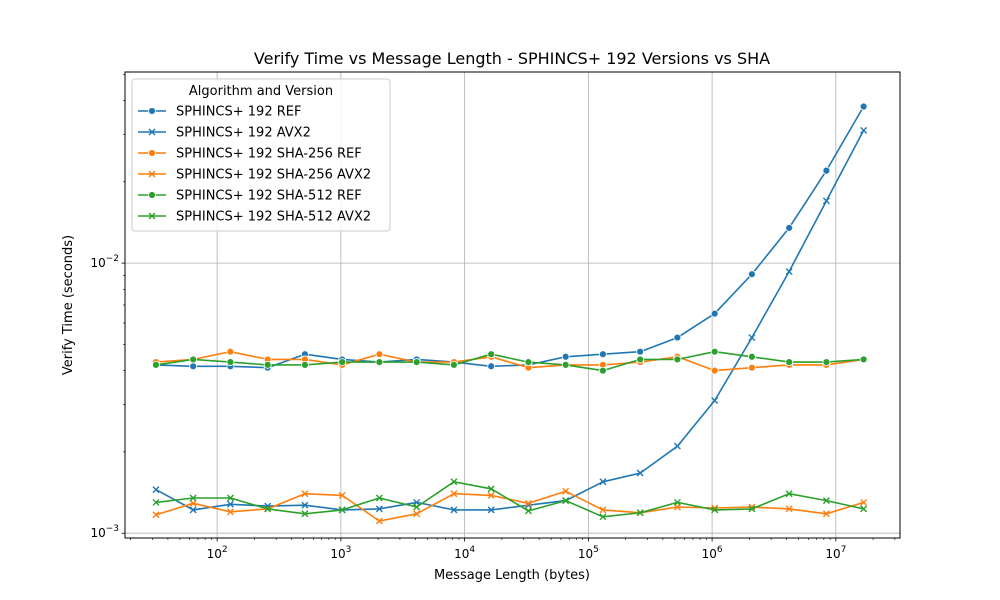 The height and width of the screenshot is (600, 1000). I want to click on legend-label: SPHINCS+ 192 SHA-512 AVX2, so click(273, 217).